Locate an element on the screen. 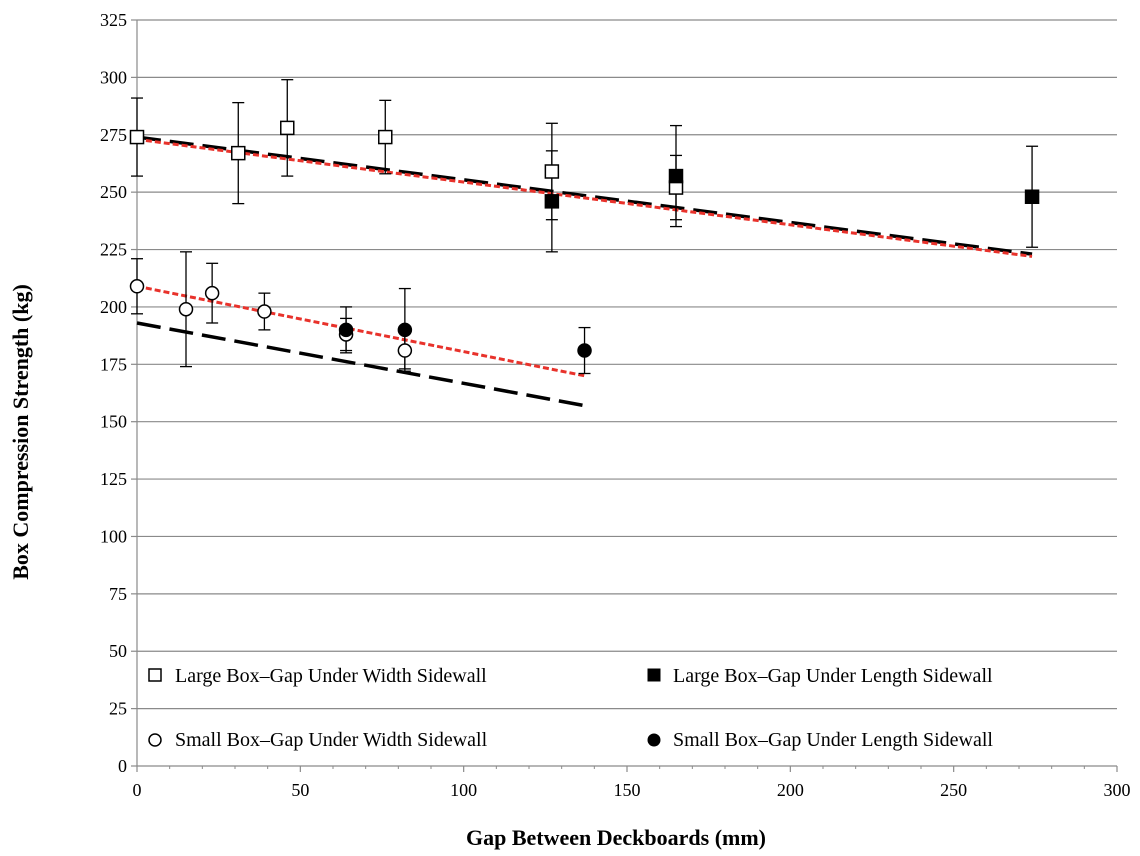 The width and height of the screenshot is (1140, 856). y-tick-label: 100 is located at coordinates (113, 536).